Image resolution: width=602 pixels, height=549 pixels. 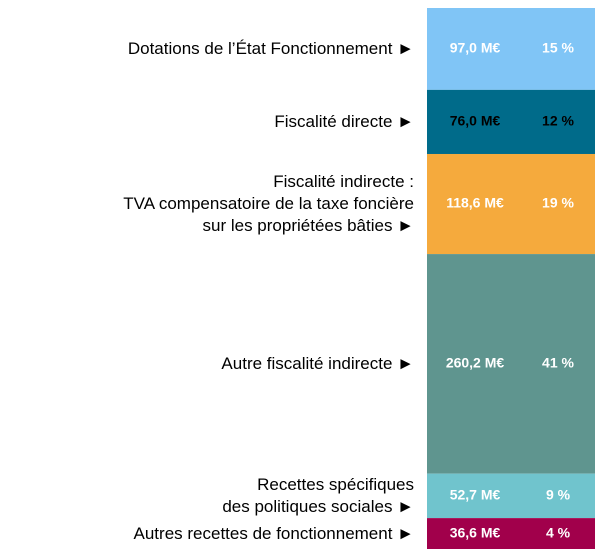 I want to click on percent-label: 9 %, so click(x=558, y=495).